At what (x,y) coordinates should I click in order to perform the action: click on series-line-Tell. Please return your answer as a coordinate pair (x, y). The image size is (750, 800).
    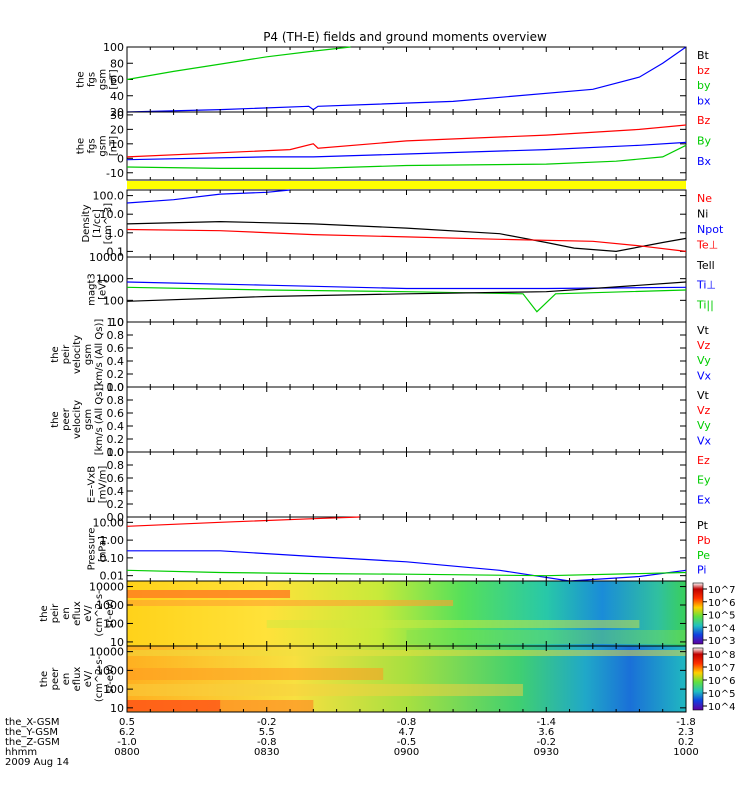
    Looking at the image, I should click on (406, 291).